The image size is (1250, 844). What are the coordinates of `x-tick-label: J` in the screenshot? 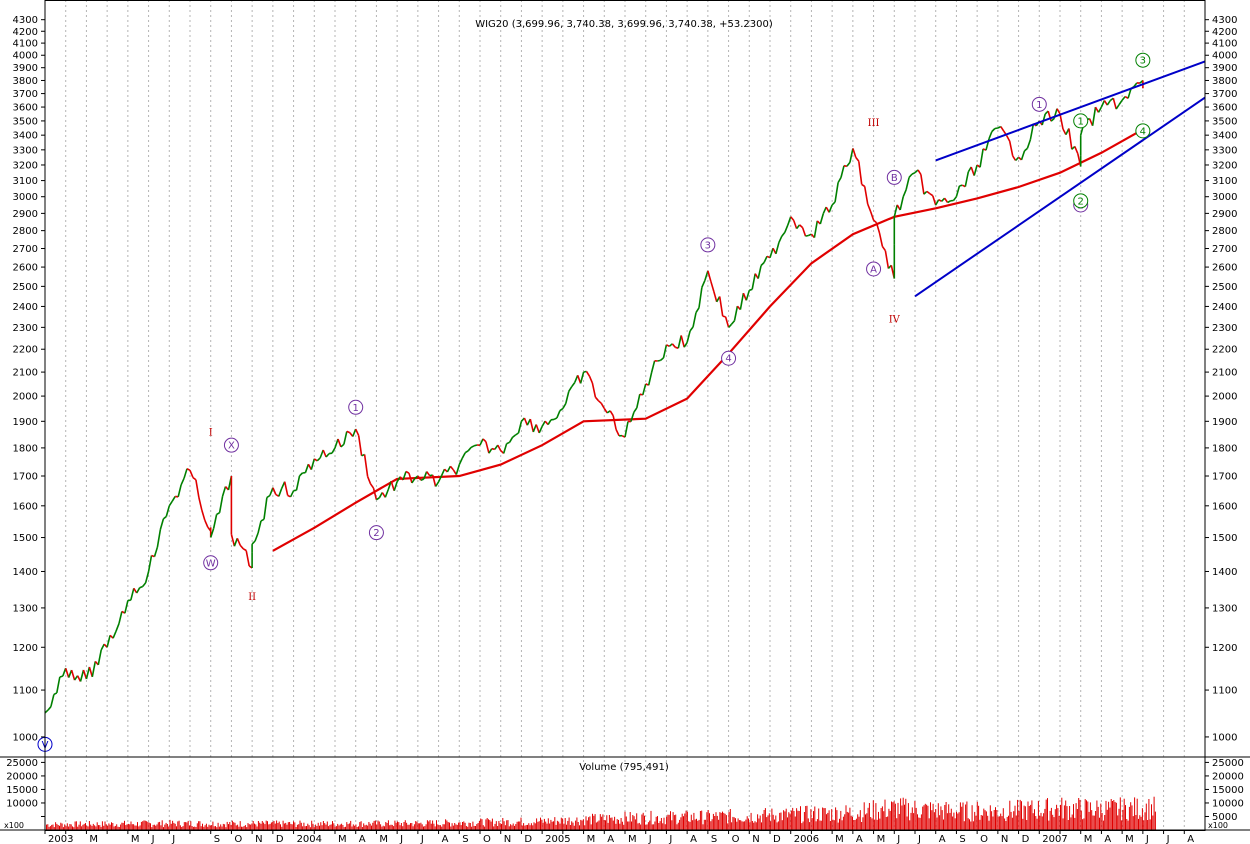 It's located at (650, 839).